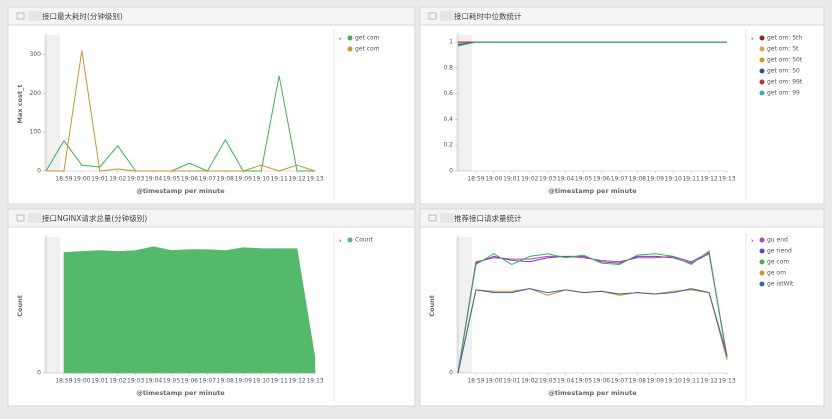 Image resolution: width=832 pixels, height=419 pixels. Describe the element at coordinates (783, 71) in the screenshot. I see `legend-label: get om: 50` at that location.